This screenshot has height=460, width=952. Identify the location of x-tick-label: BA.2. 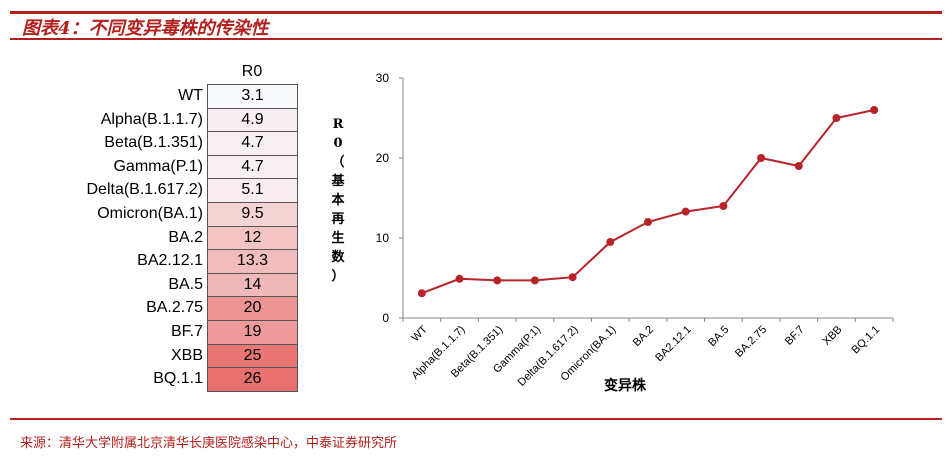
(643, 336).